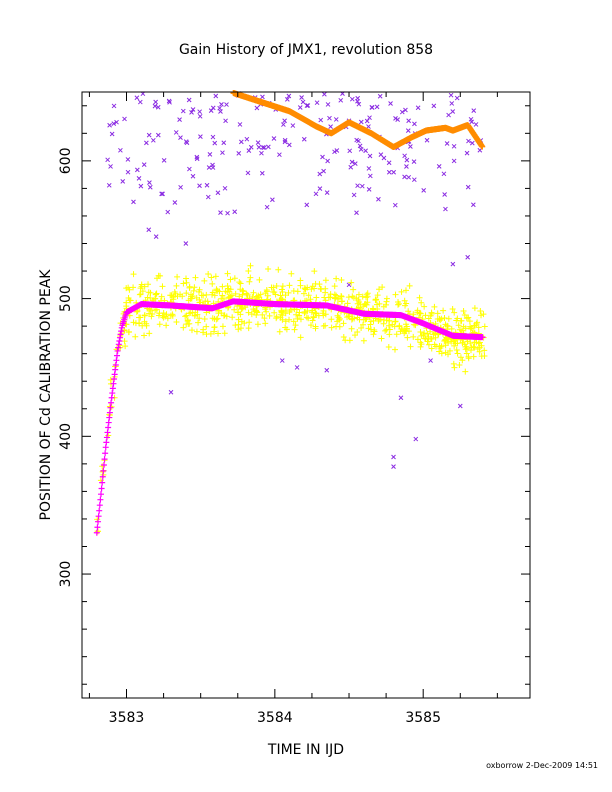 This screenshot has width=612, height=792. Describe the element at coordinates (305, 750) in the screenshot. I see `x-axis-label: TIME IN IJD` at that location.